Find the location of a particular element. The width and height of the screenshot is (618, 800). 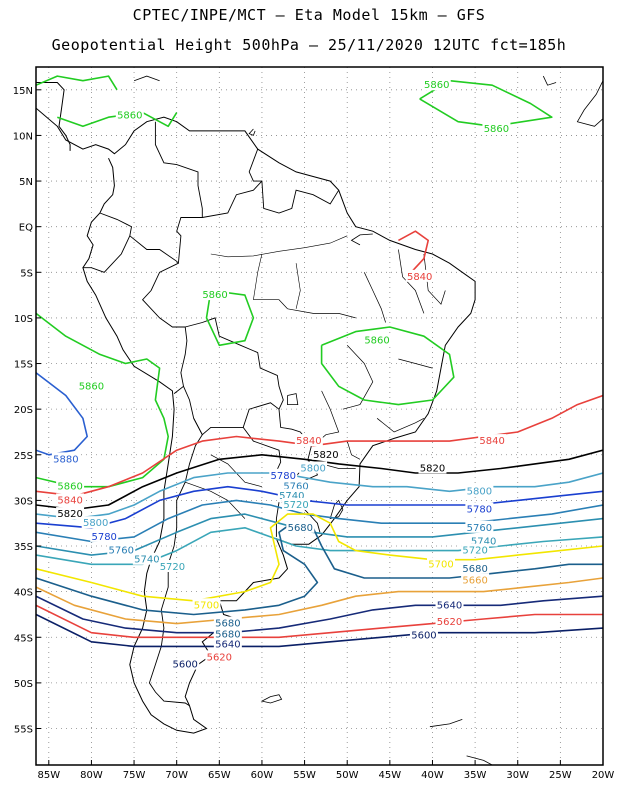

contour-label-5600: 5600 is located at coordinates (184, 665).